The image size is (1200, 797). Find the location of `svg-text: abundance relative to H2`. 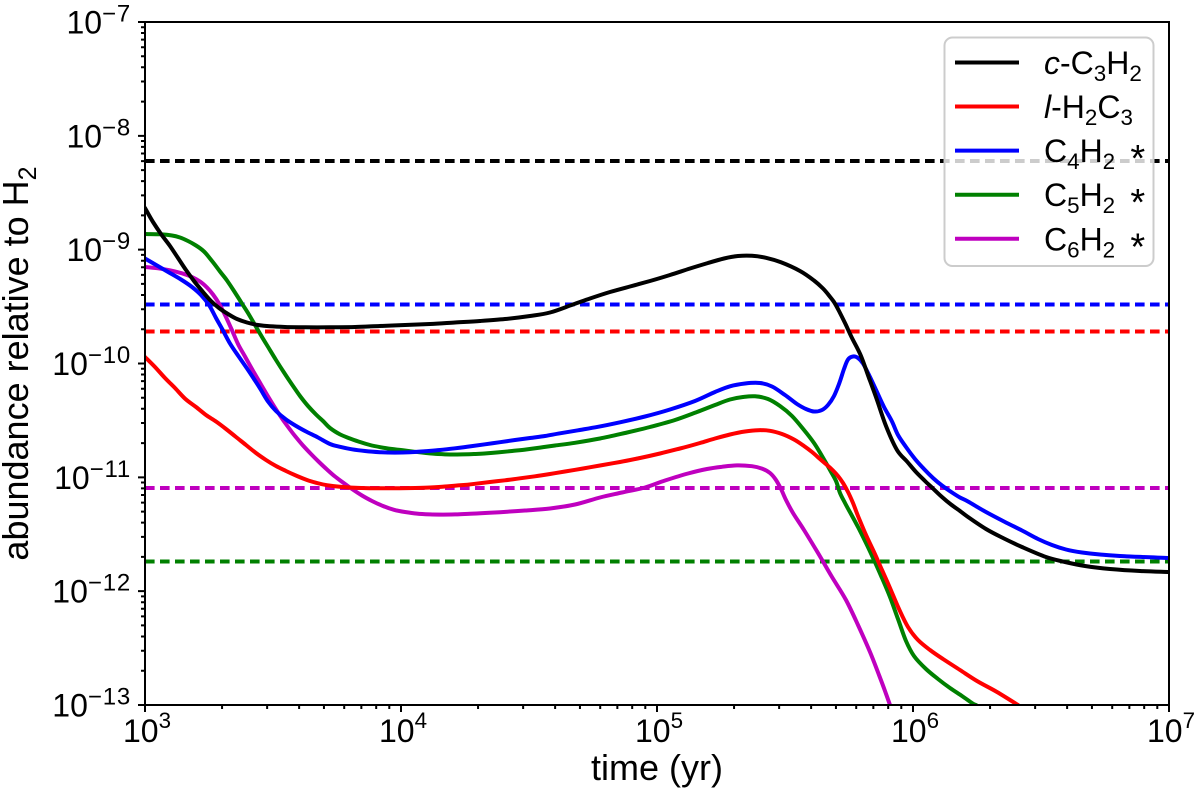

svg-text: abundance relative to H2 is located at coordinates (21, 363).